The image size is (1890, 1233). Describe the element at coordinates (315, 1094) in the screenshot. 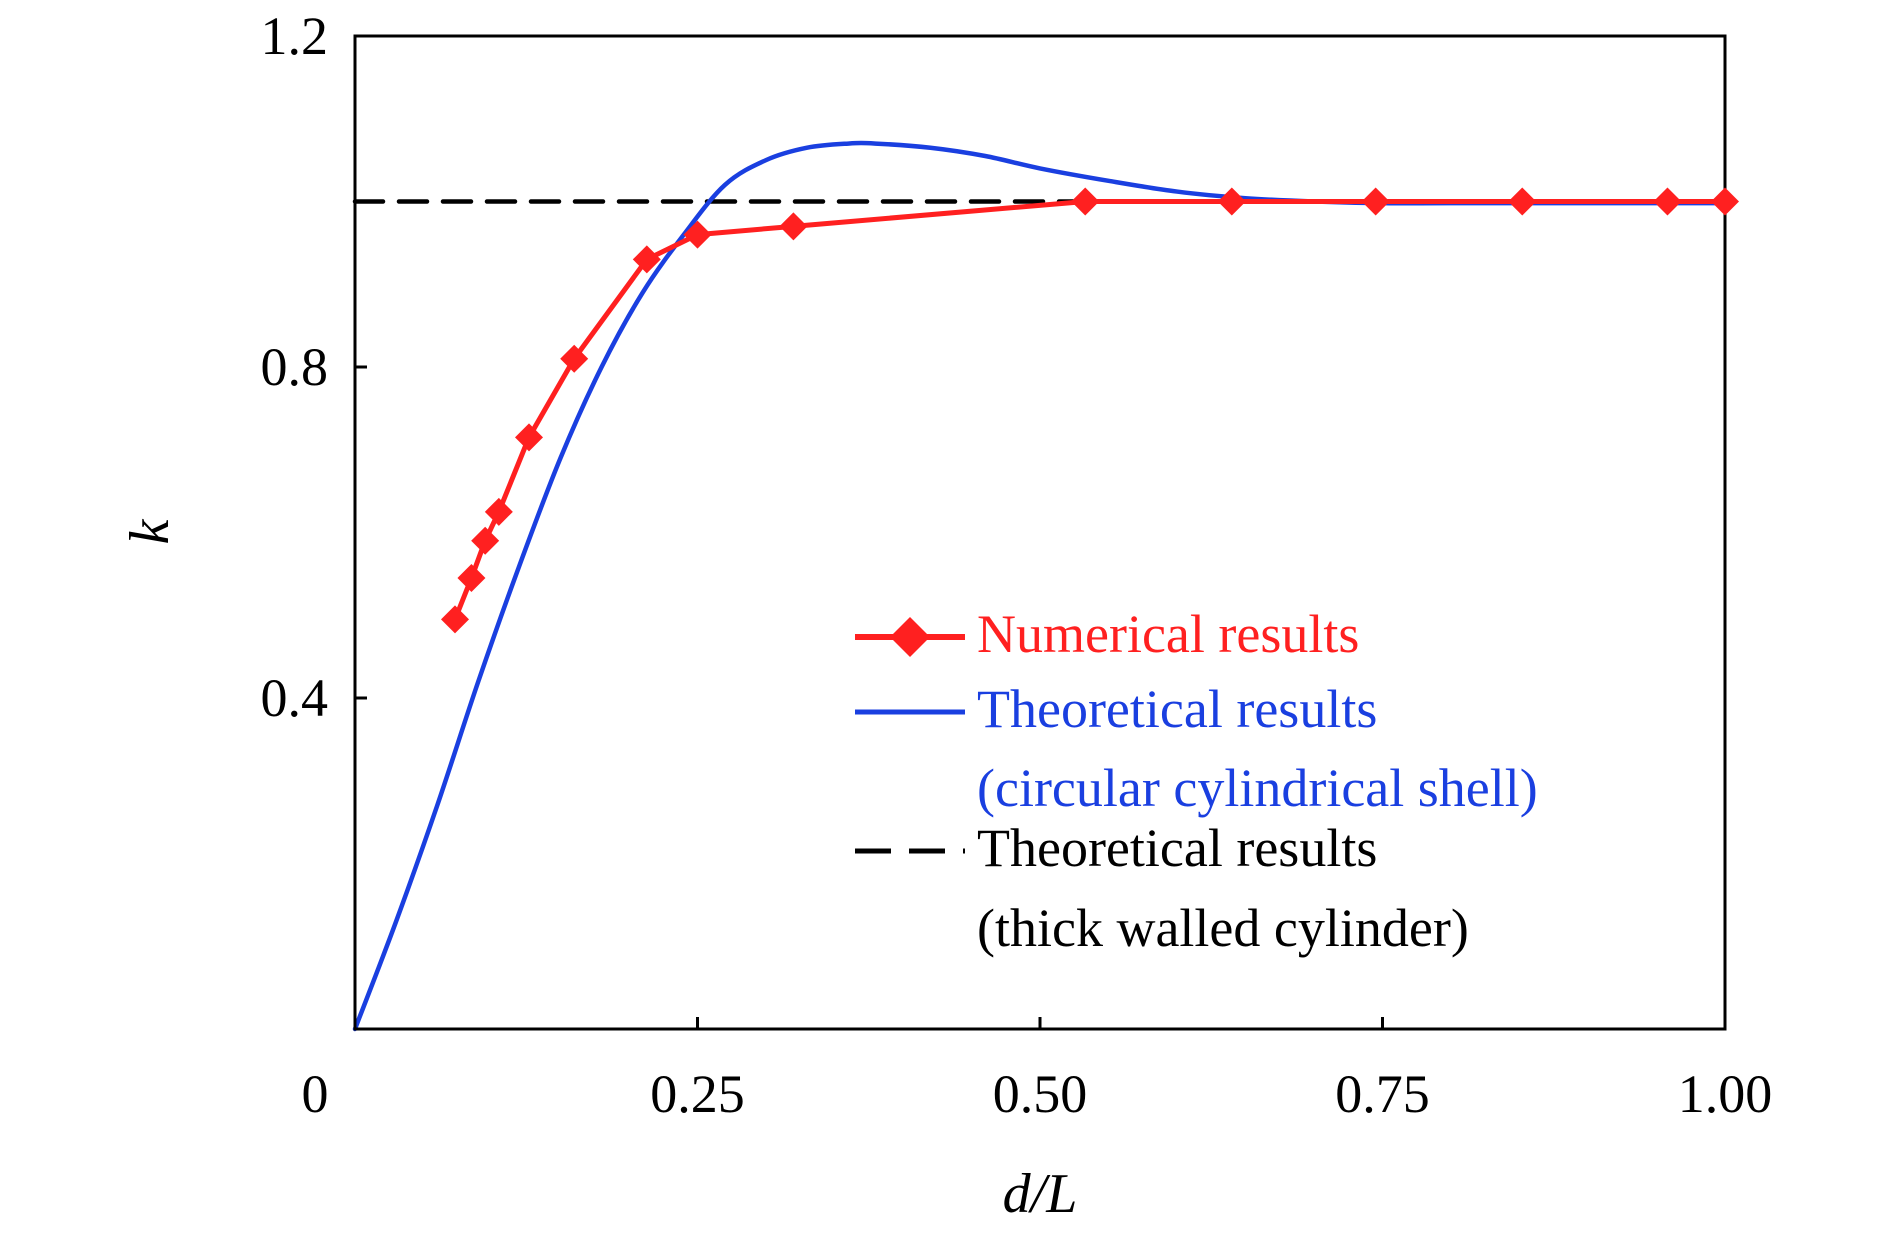

I see `x-tick-label: 0` at that location.